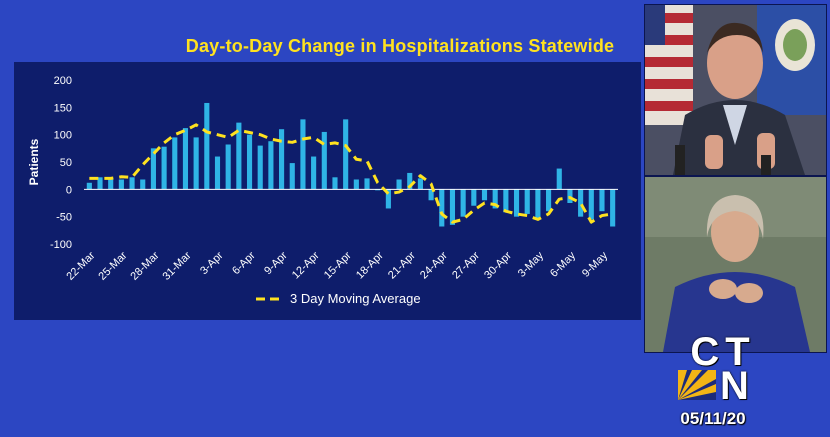 The width and height of the screenshot is (830, 437). Describe the element at coordinates (697, 385) in the screenshot. I see `ctn-sun-icon` at that location.